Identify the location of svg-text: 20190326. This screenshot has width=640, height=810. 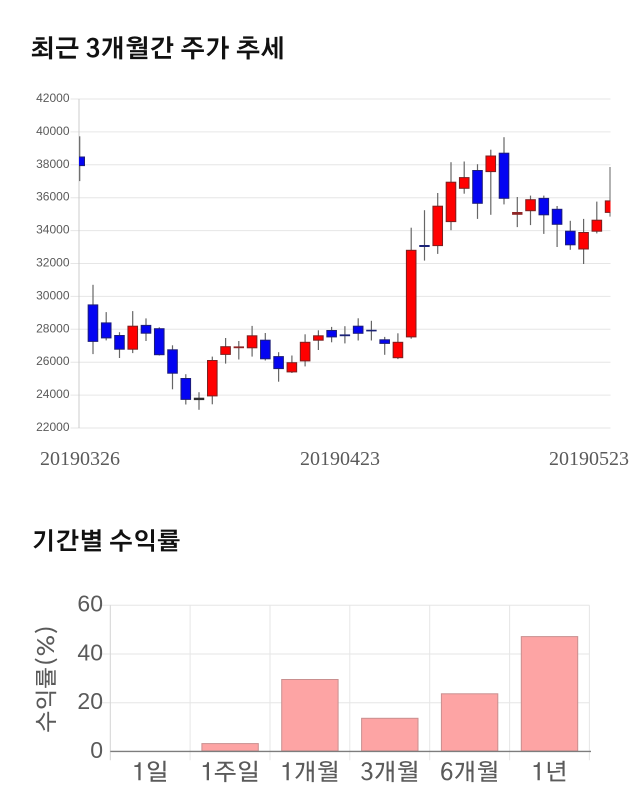
(80, 459).